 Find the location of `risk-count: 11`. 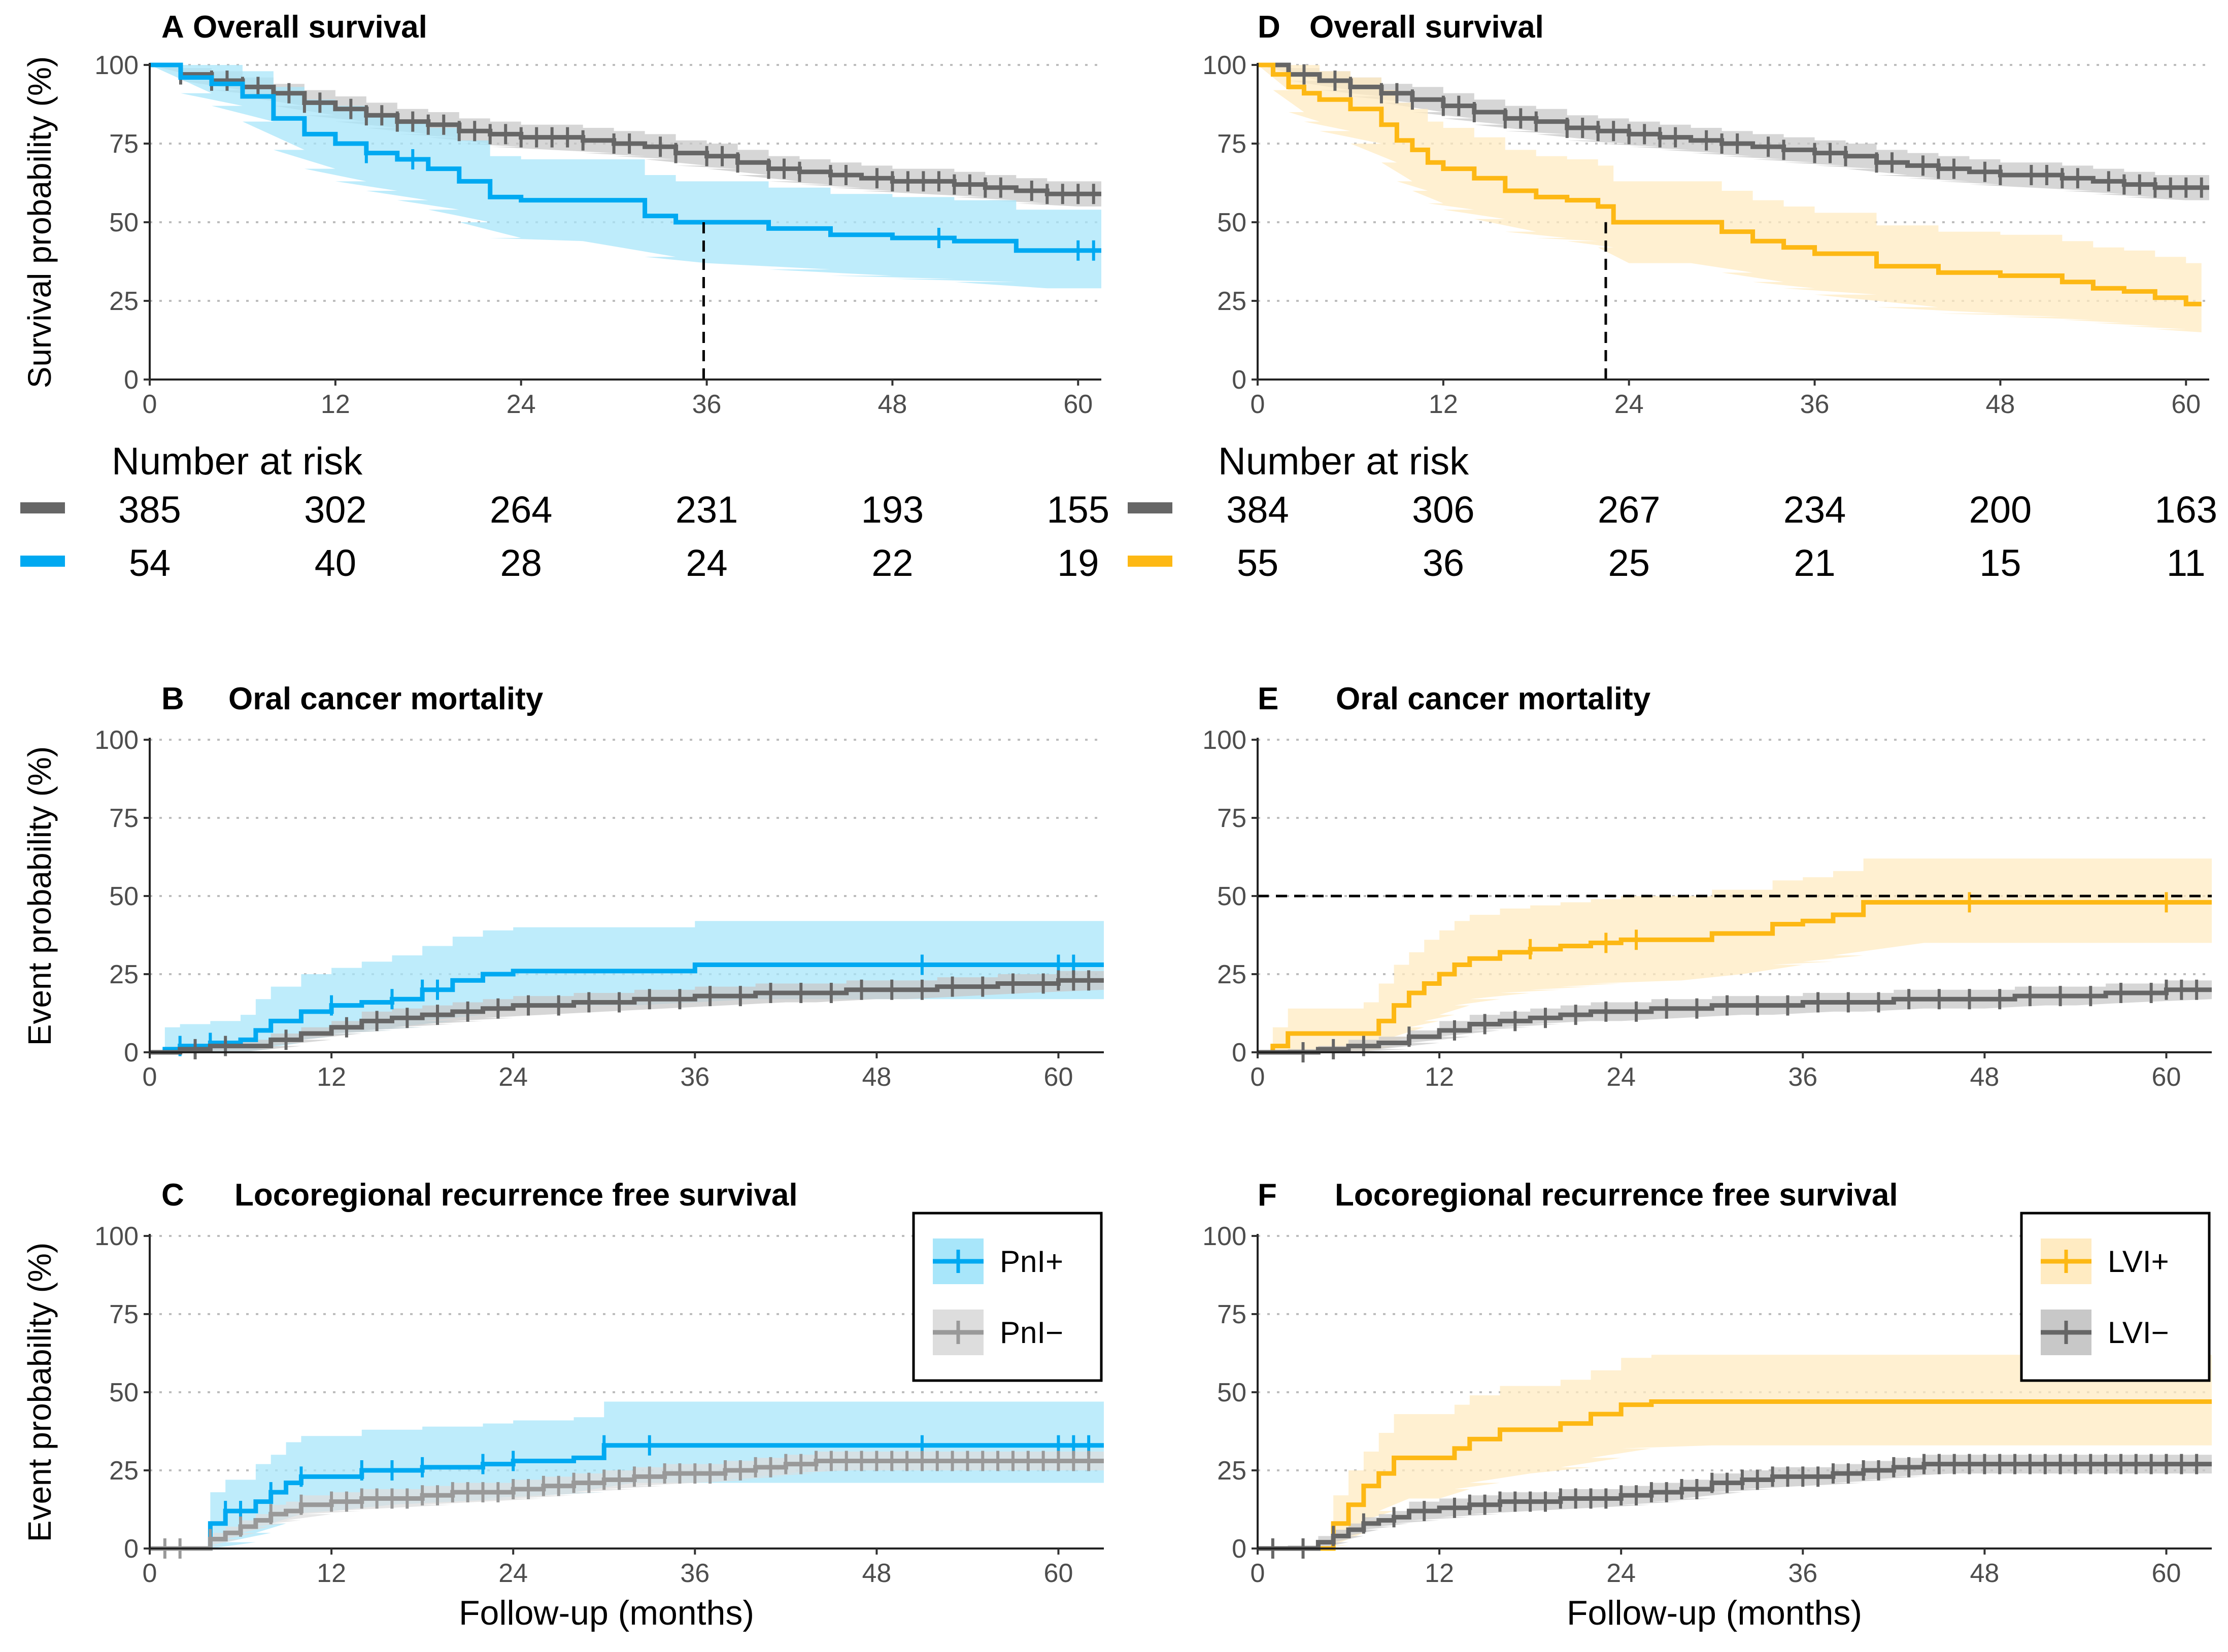

risk-count: 11 is located at coordinates (2186, 563).